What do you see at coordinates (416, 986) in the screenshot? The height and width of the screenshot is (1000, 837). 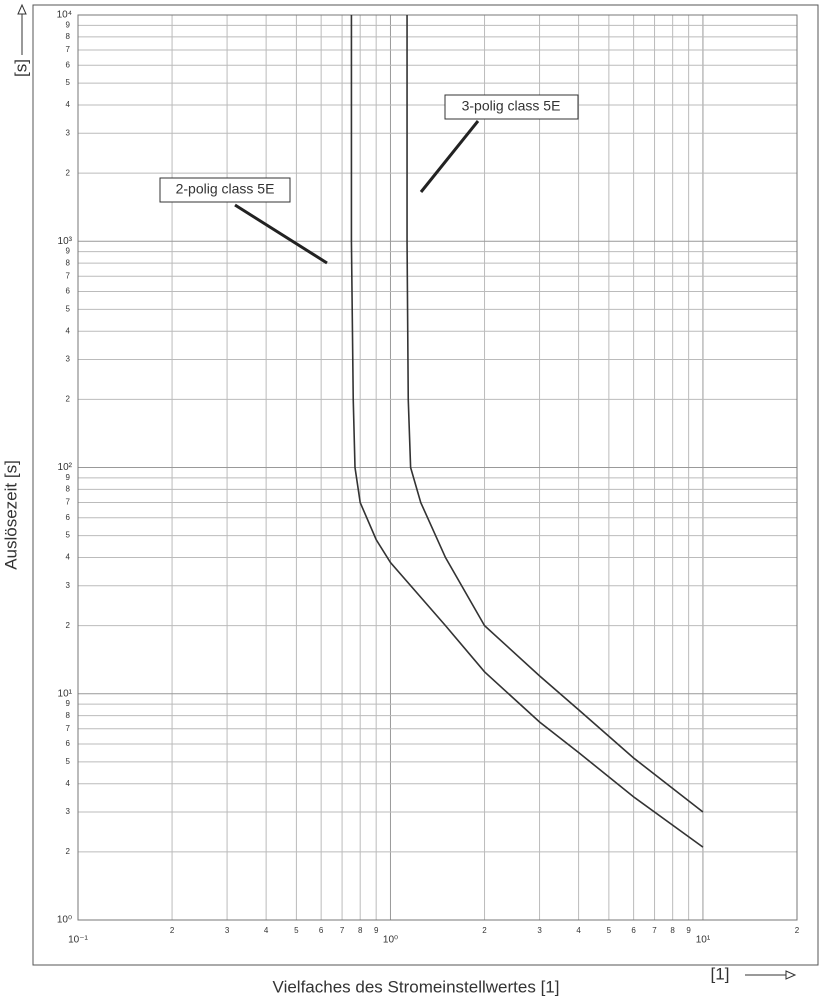 I see `x-axis-label: Vielfaches des Stromeinstellwertes [1]` at bounding box center [416, 986].